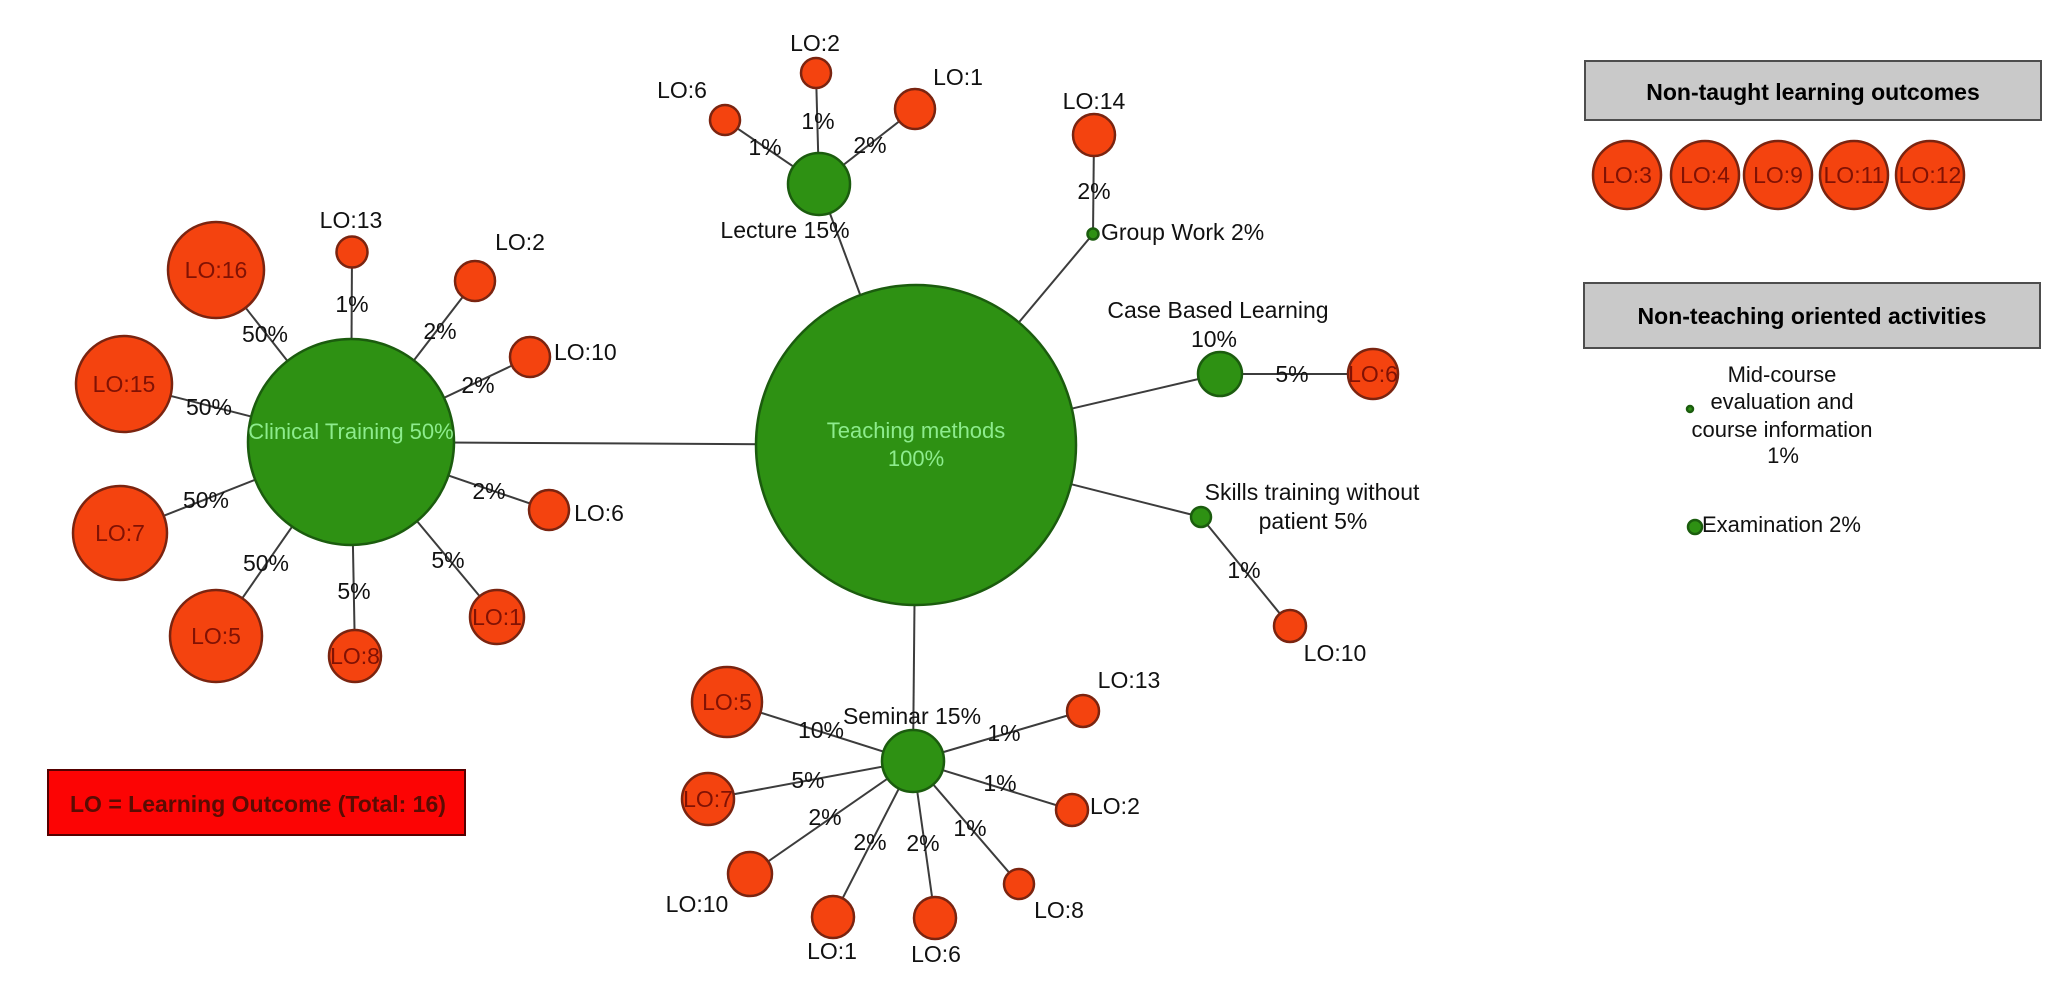 The height and width of the screenshot is (1001, 2059). What do you see at coordinates (1813, 92) in the screenshot?
I see `svg-text: Non-taught learning outcomes` at bounding box center [1813, 92].